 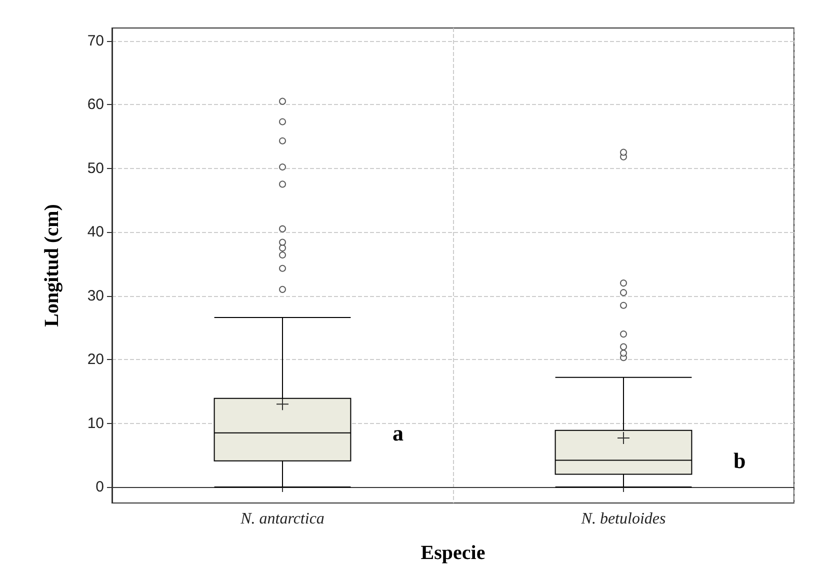 I want to click on y-tick-label: 70, so click(x=95, y=41).